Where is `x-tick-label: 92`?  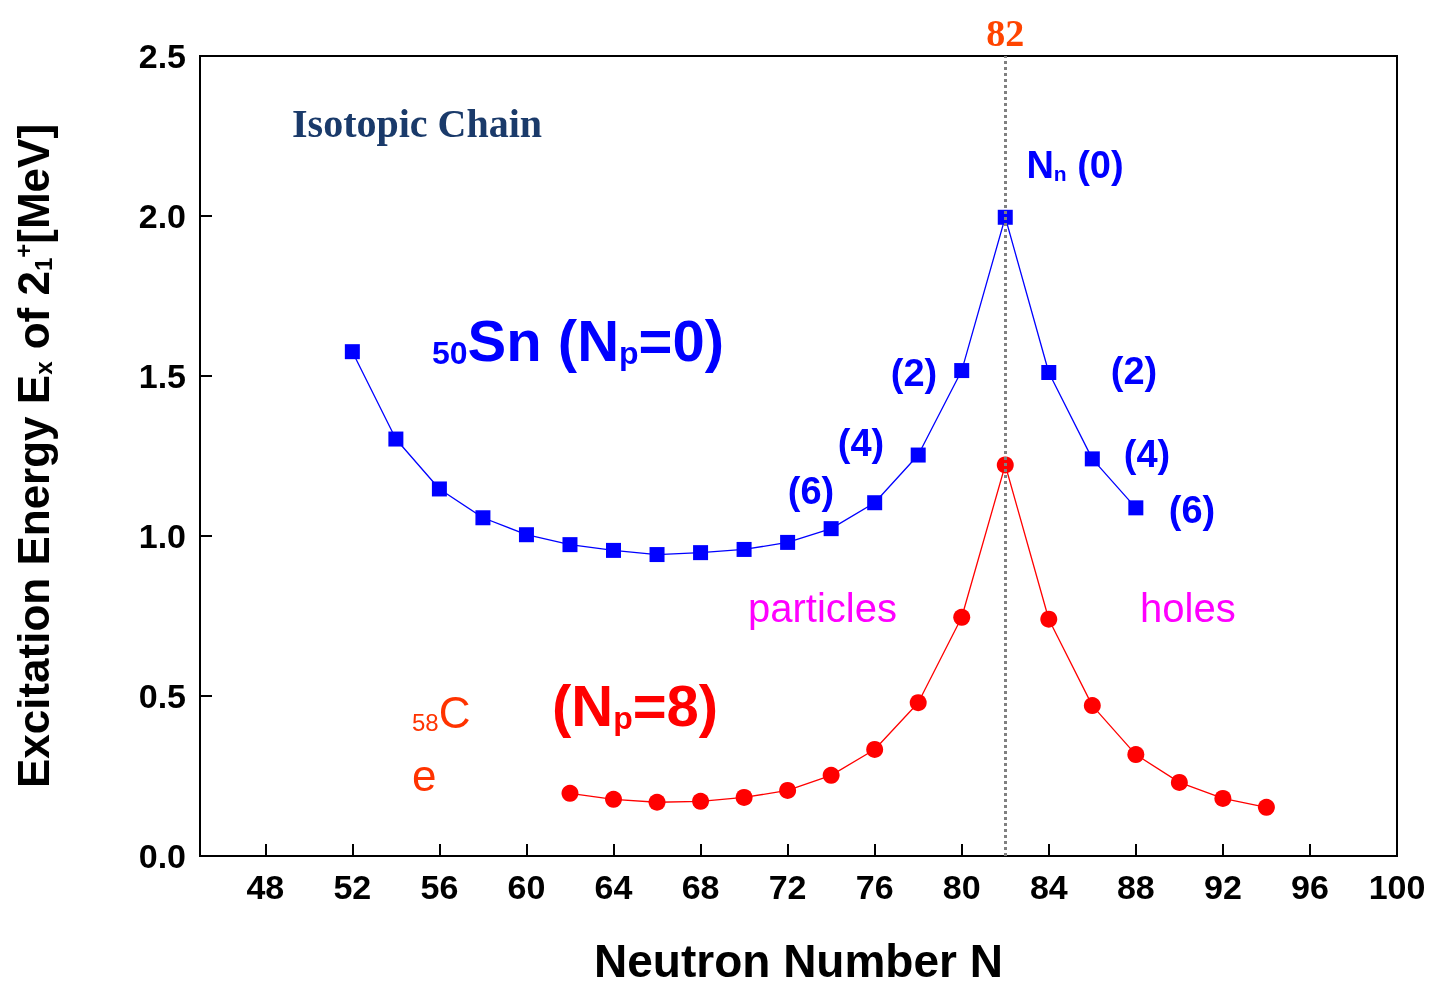 x-tick-label: 92 is located at coordinates (1222, 887).